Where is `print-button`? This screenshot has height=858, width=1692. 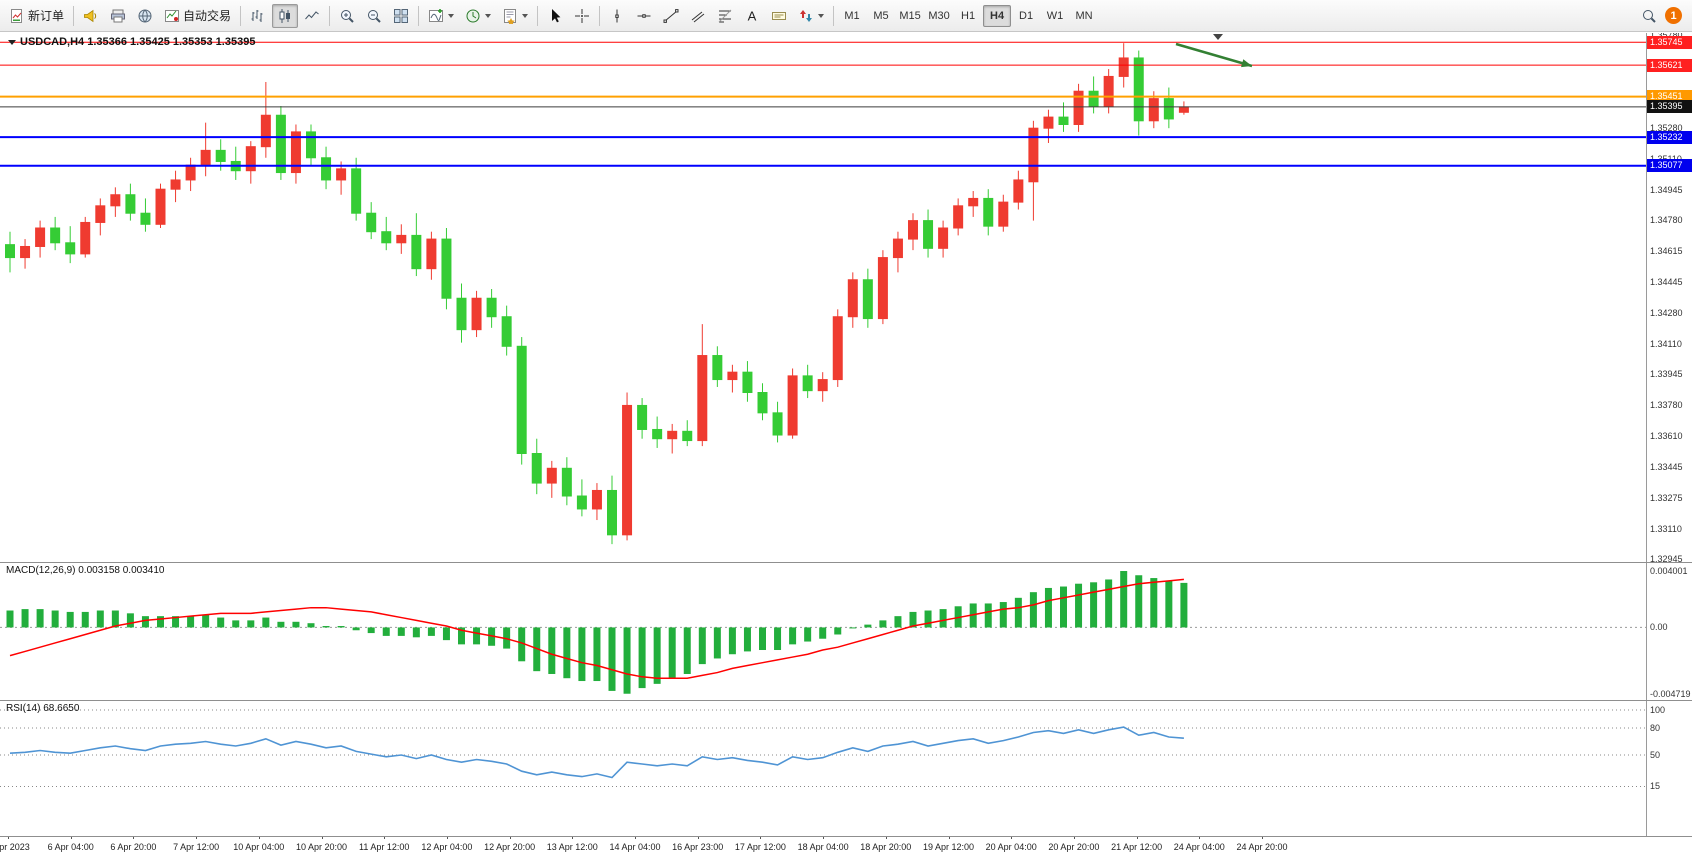
print-button is located at coordinates (118, 16).